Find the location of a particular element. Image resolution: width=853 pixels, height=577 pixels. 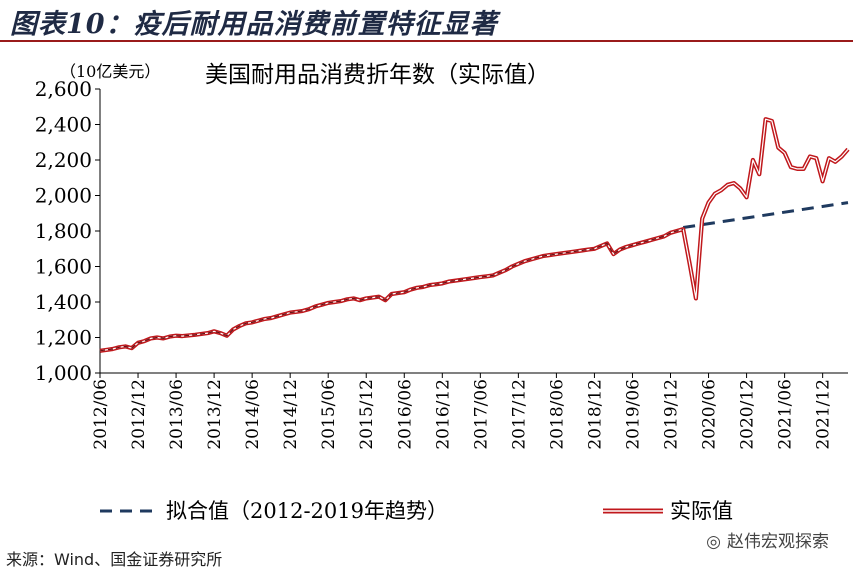

chart-legend: 拟合值（2012-2019年趋势） 实际值 is located at coordinates (416, 511).